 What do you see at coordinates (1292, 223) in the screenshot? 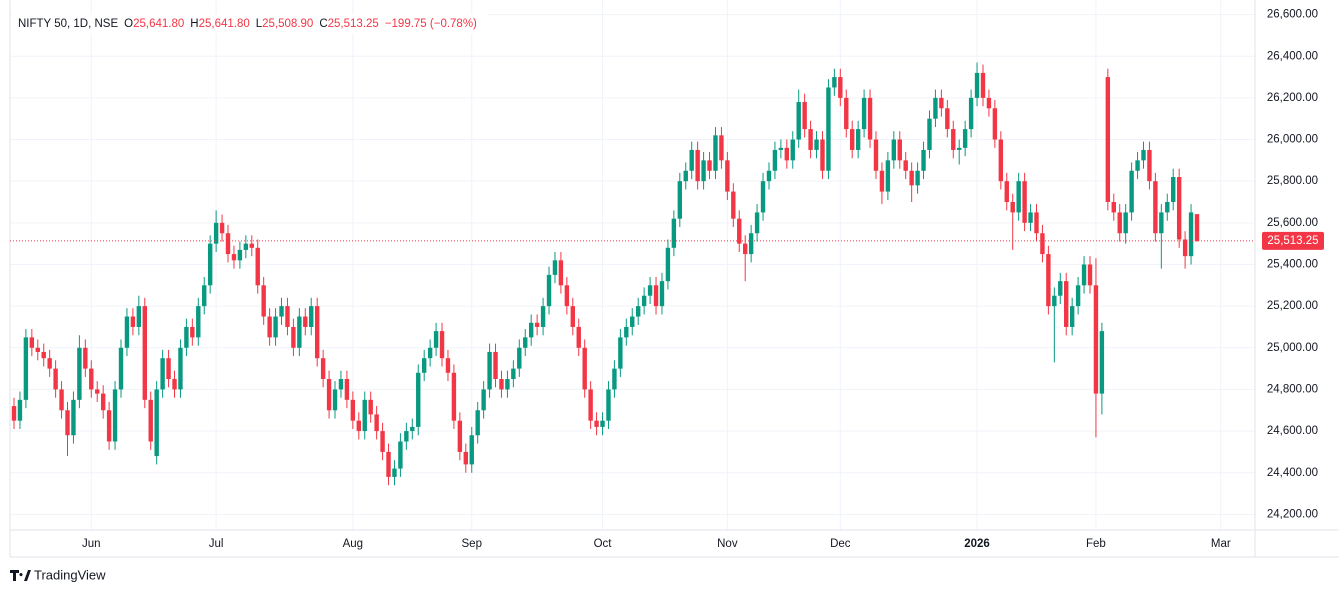
I see `y-tick-label: 25,600.00` at bounding box center [1292, 223].